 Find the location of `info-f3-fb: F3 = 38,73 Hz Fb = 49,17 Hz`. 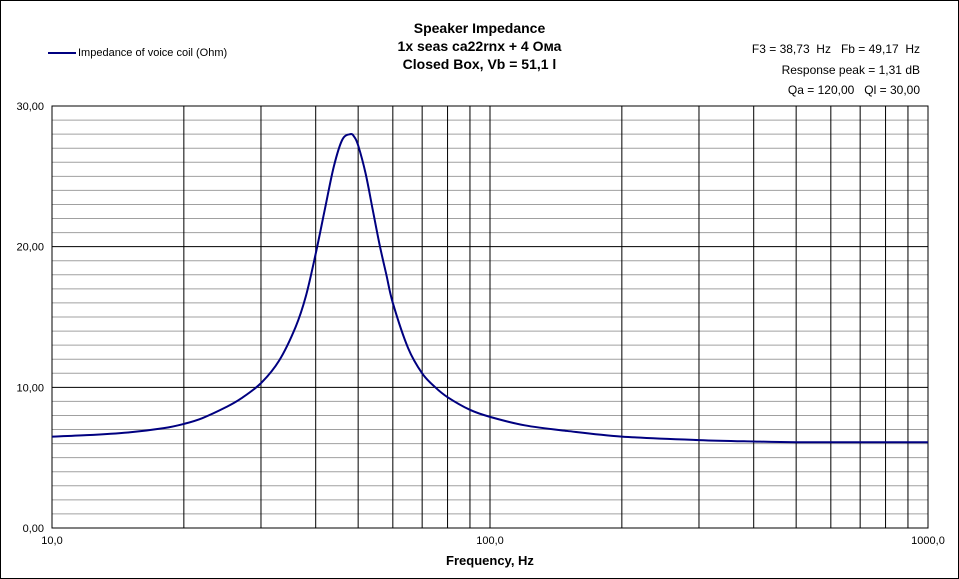

info-f3-fb: F3 = 38,73 Hz Fb = 49,17 Hz is located at coordinates (835, 49).